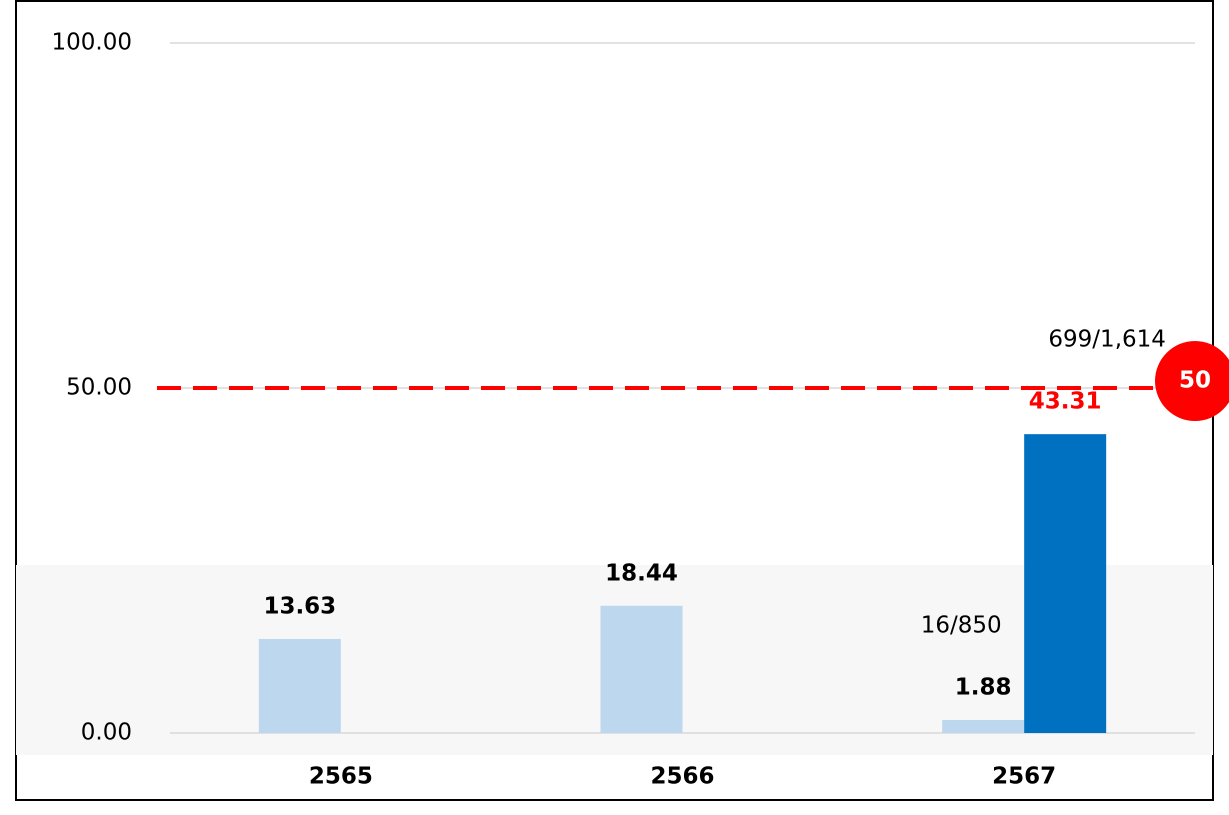 The image size is (1229, 815). Describe the element at coordinates (106, 733) in the screenshot. I see `y-tick-label: 0.00` at that location.